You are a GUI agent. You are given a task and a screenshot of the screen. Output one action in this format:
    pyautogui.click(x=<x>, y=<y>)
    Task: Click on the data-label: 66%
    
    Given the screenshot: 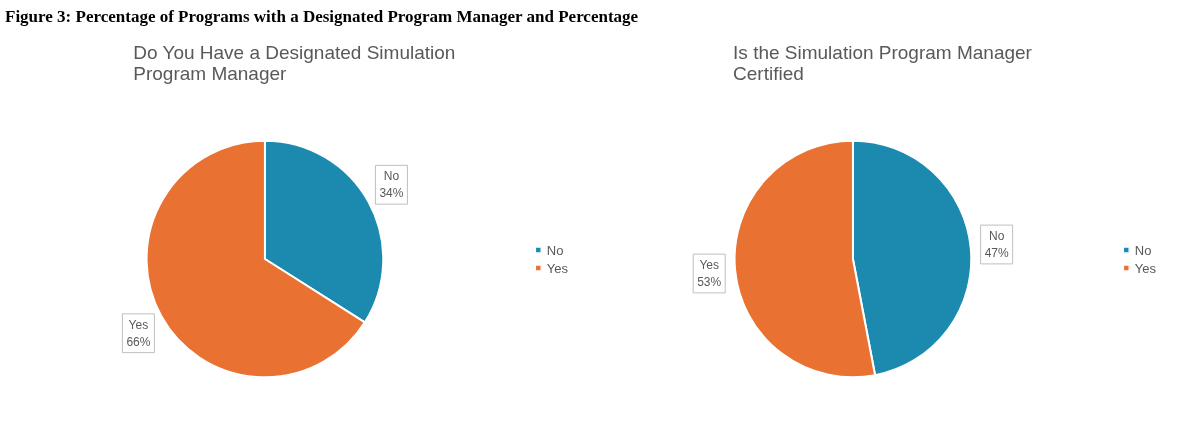 What is the action you would take?
    pyautogui.click(x=138, y=341)
    